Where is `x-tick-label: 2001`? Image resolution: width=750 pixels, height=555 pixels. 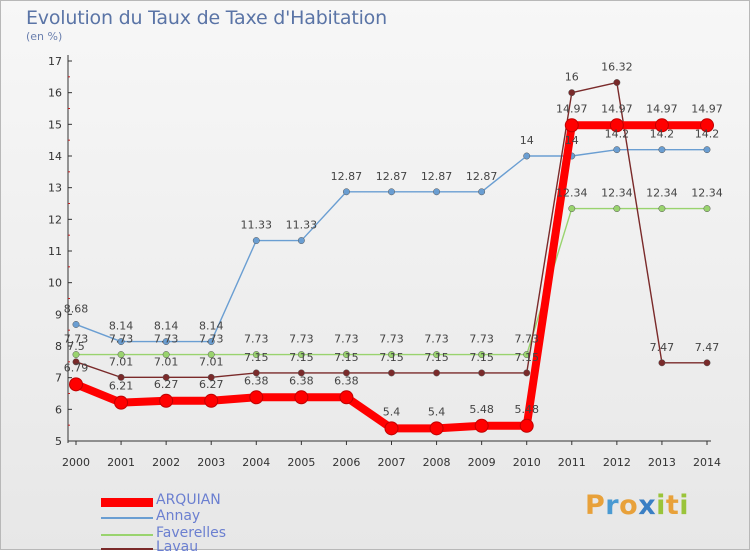
x-tick-label: 2001 is located at coordinates (121, 462).